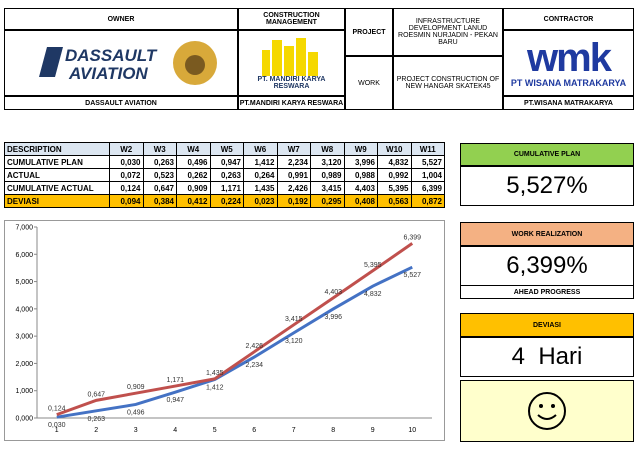 The image size is (640, 452). I want to click on x-tick-label: 7, so click(294, 430).